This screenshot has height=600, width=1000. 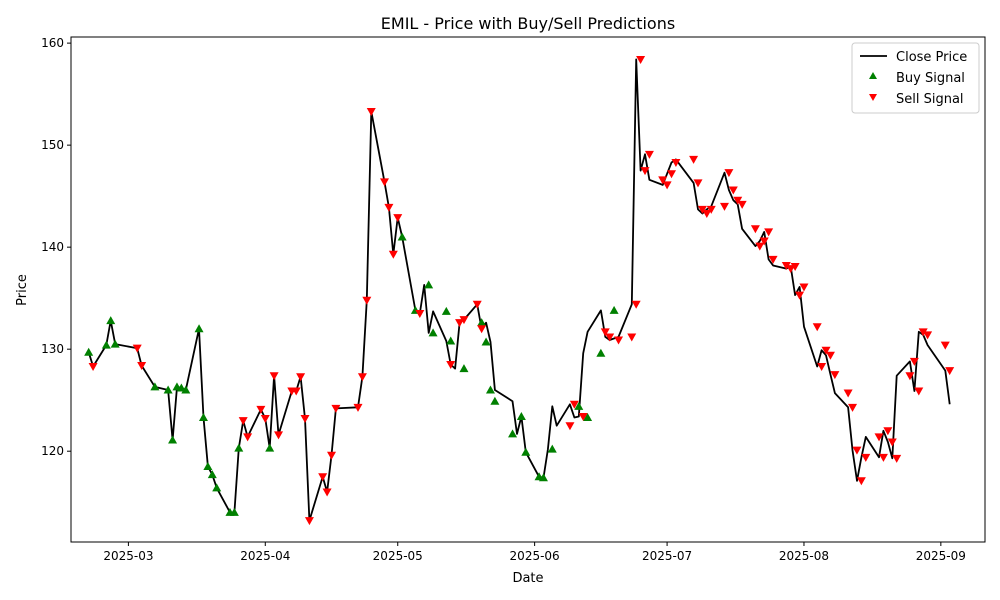 What do you see at coordinates (128, 556) in the screenshot?
I see `x-tick-label: 2025-03` at bounding box center [128, 556].